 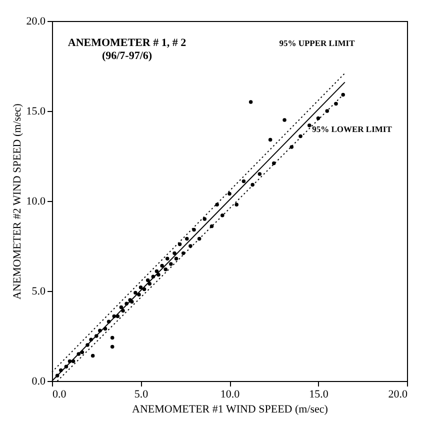 I want to click on annotation: (96/7-97/6), so click(x=127, y=56).